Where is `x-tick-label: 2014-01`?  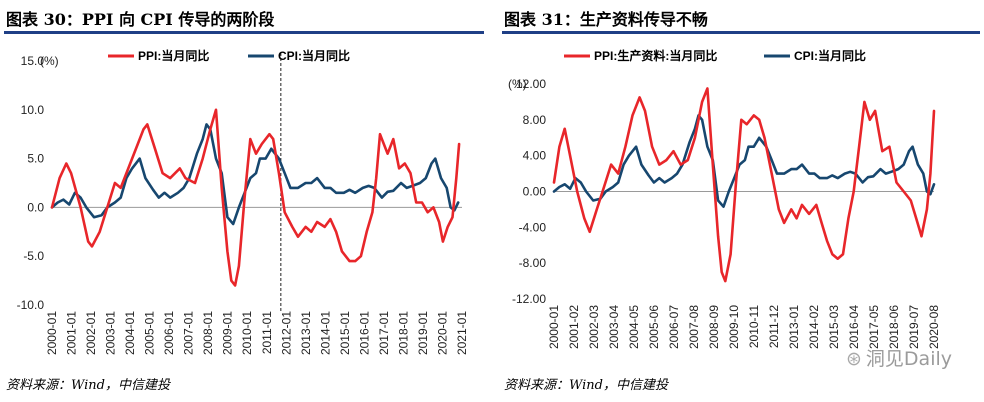
x-tick-label: 2014-01 is located at coordinates (325, 333).